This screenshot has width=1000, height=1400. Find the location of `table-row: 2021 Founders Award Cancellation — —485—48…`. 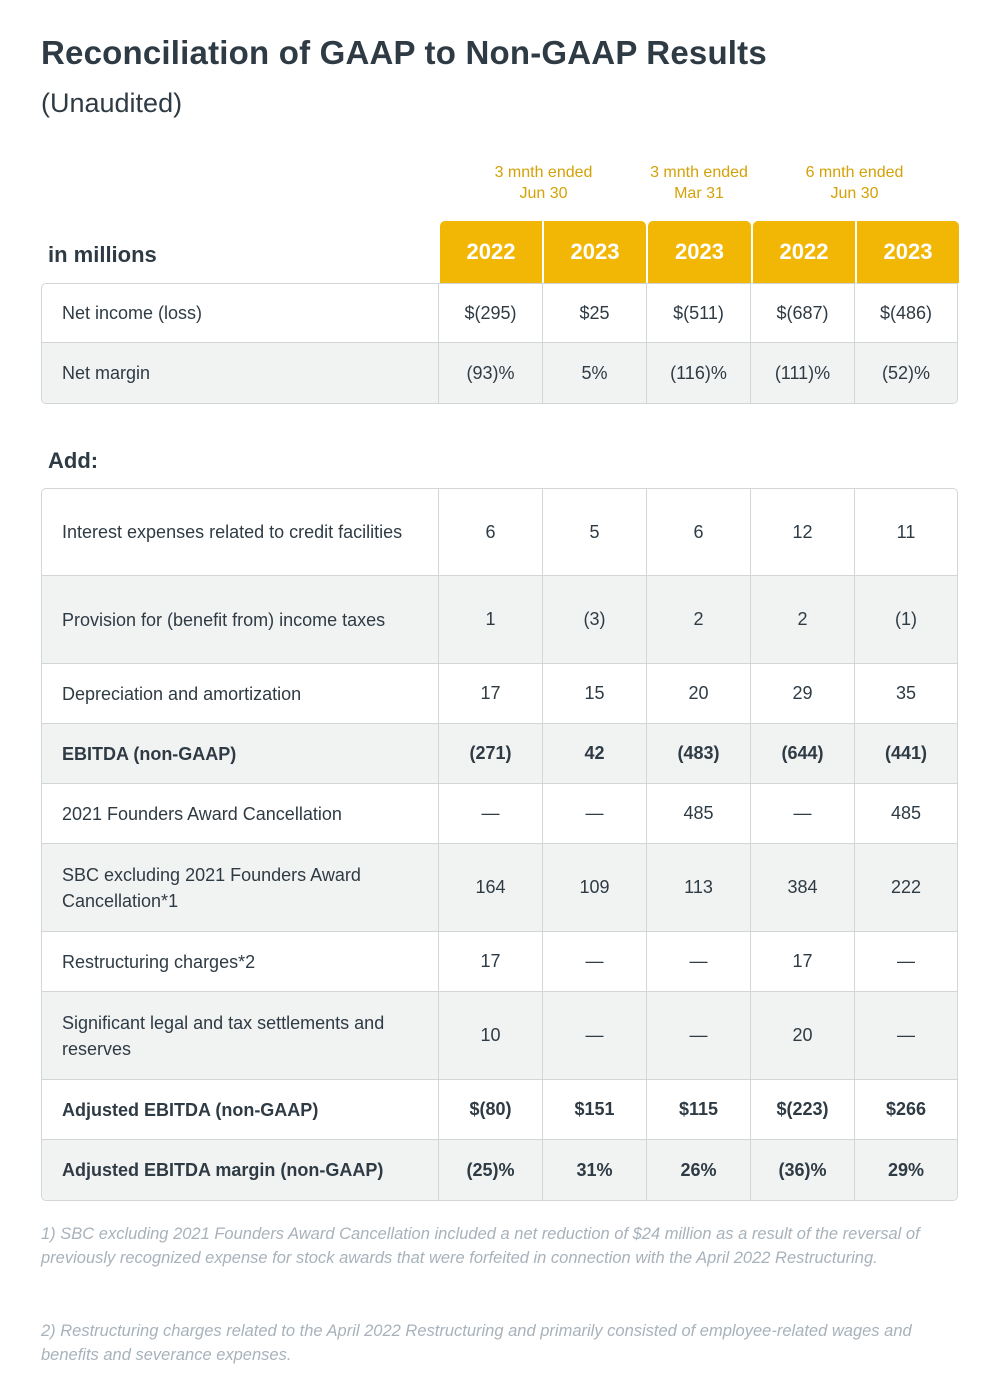

table-row: 2021 Founders Award Cancellation — —485—48… is located at coordinates (499, 814).